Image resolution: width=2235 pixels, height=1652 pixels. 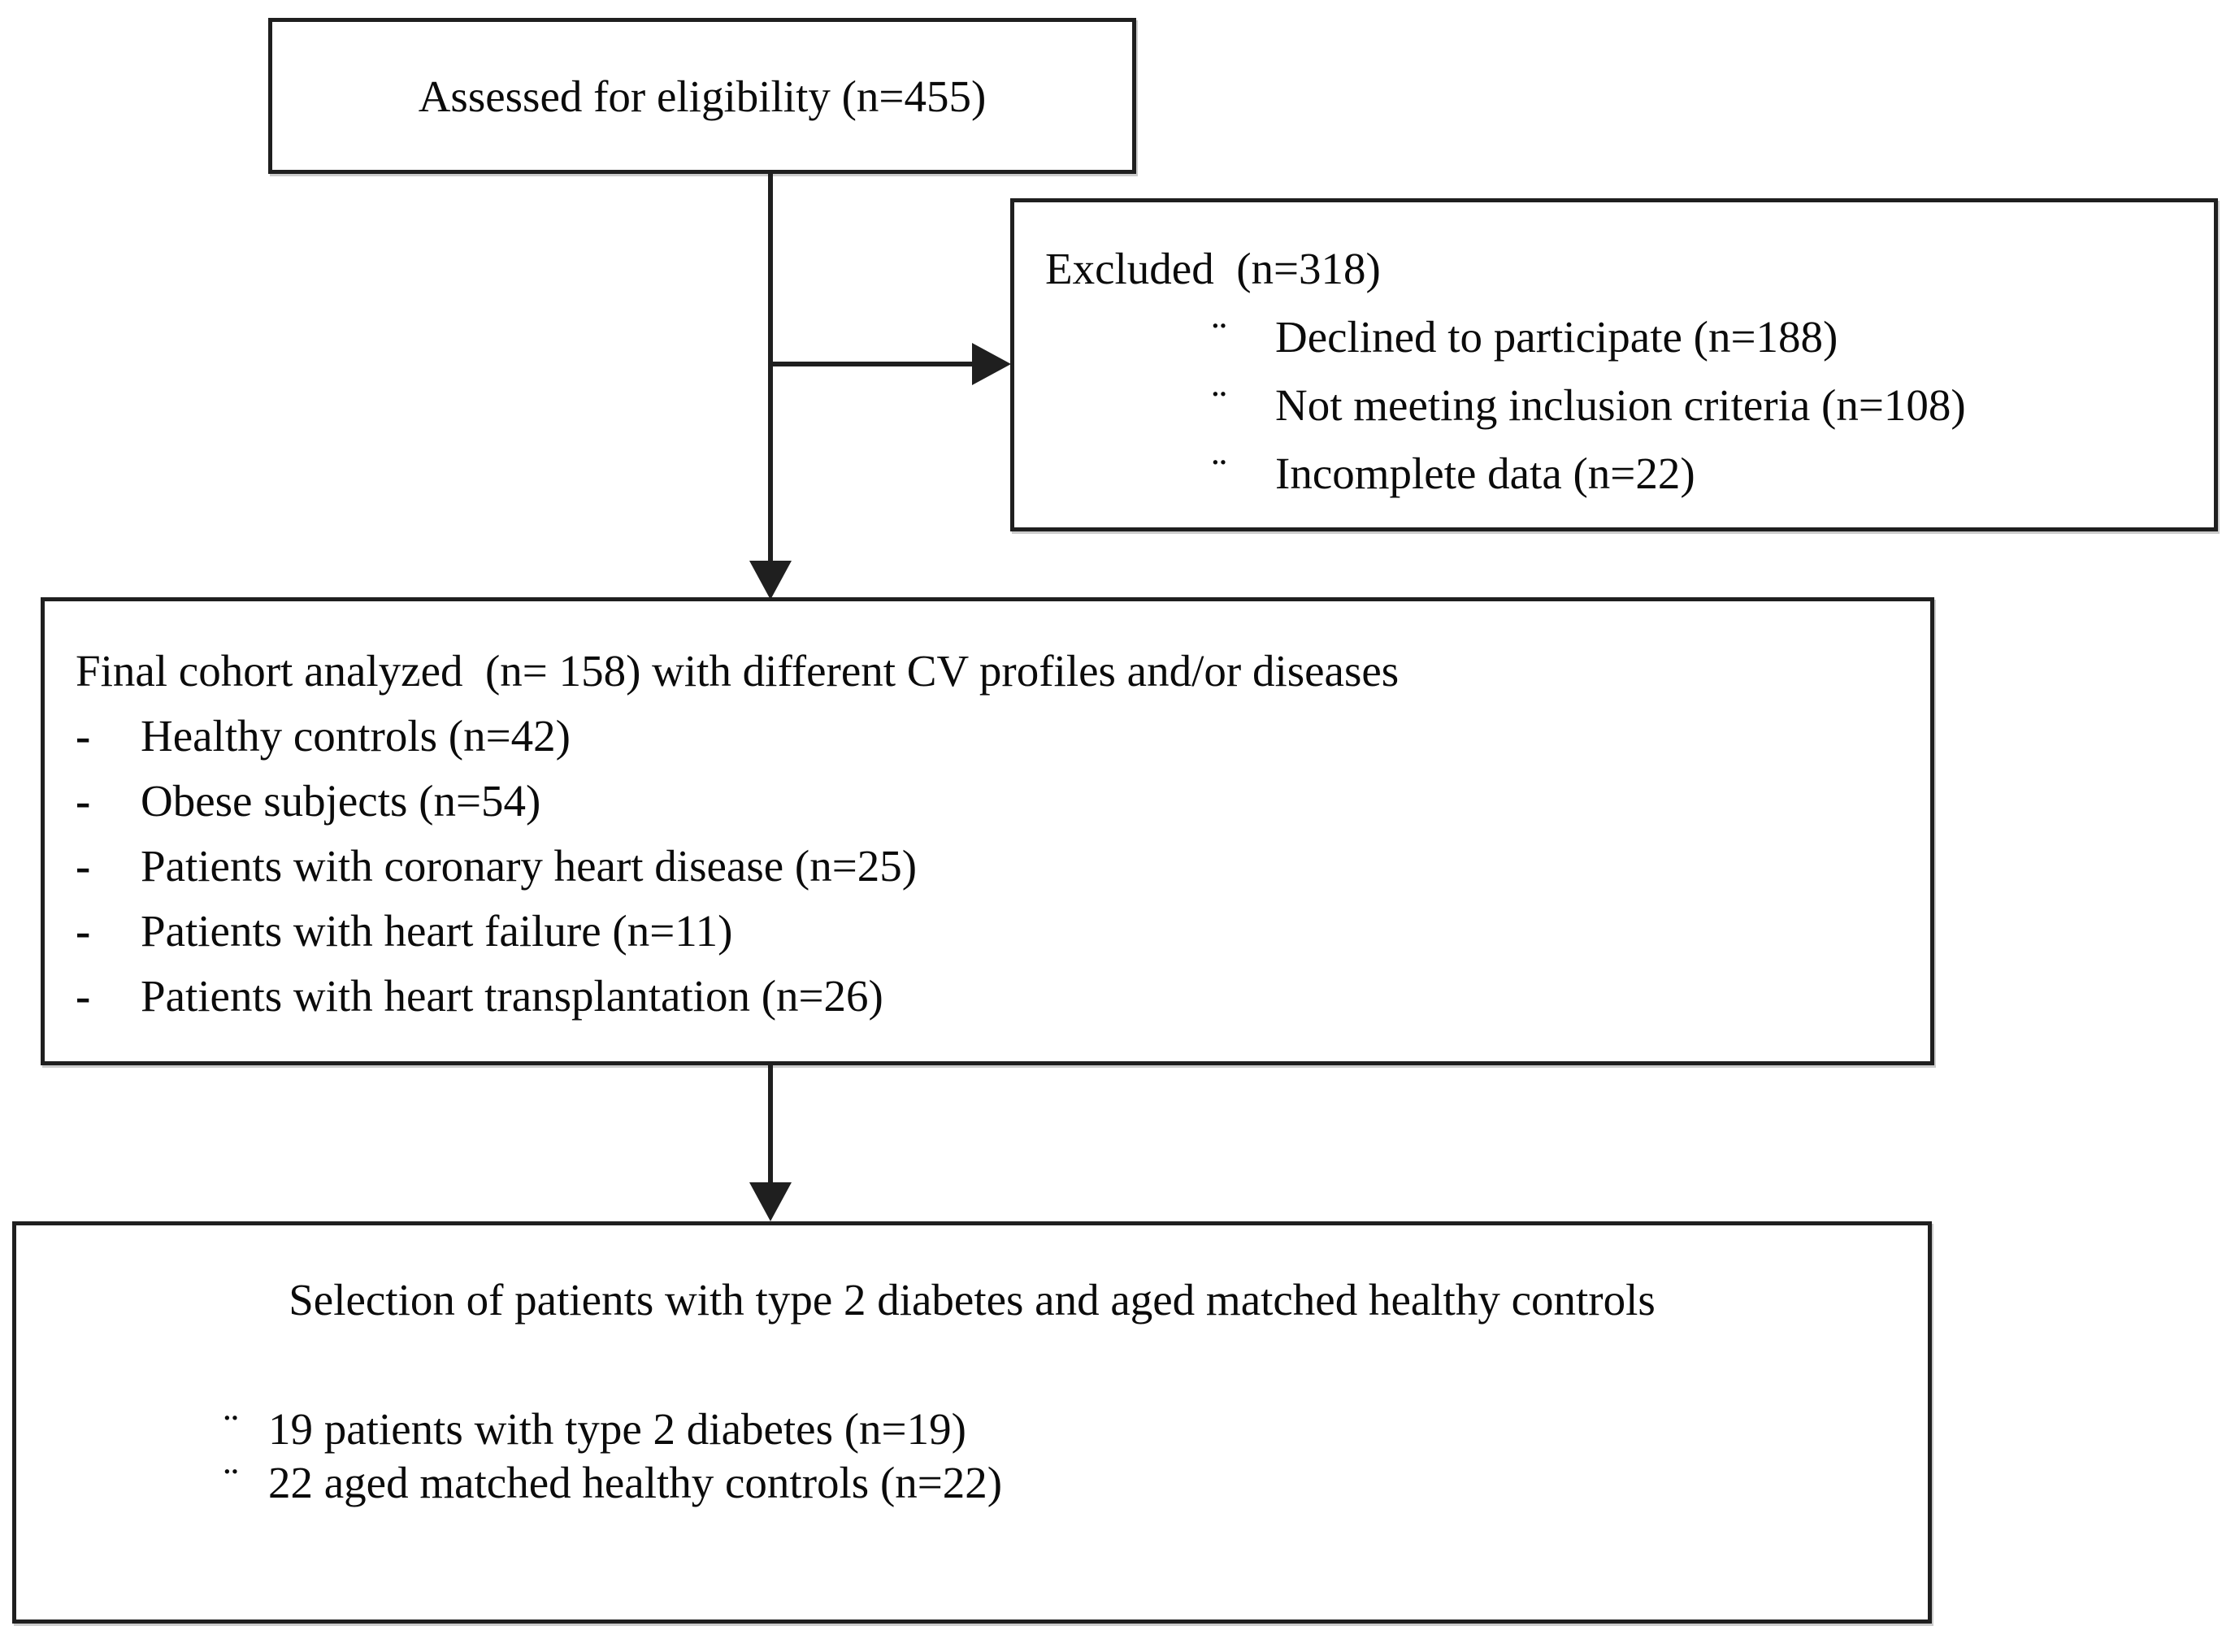 What do you see at coordinates (770, 1125) in the screenshot?
I see `connector-vertical-line-bottom` at bounding box center [770, 1125].